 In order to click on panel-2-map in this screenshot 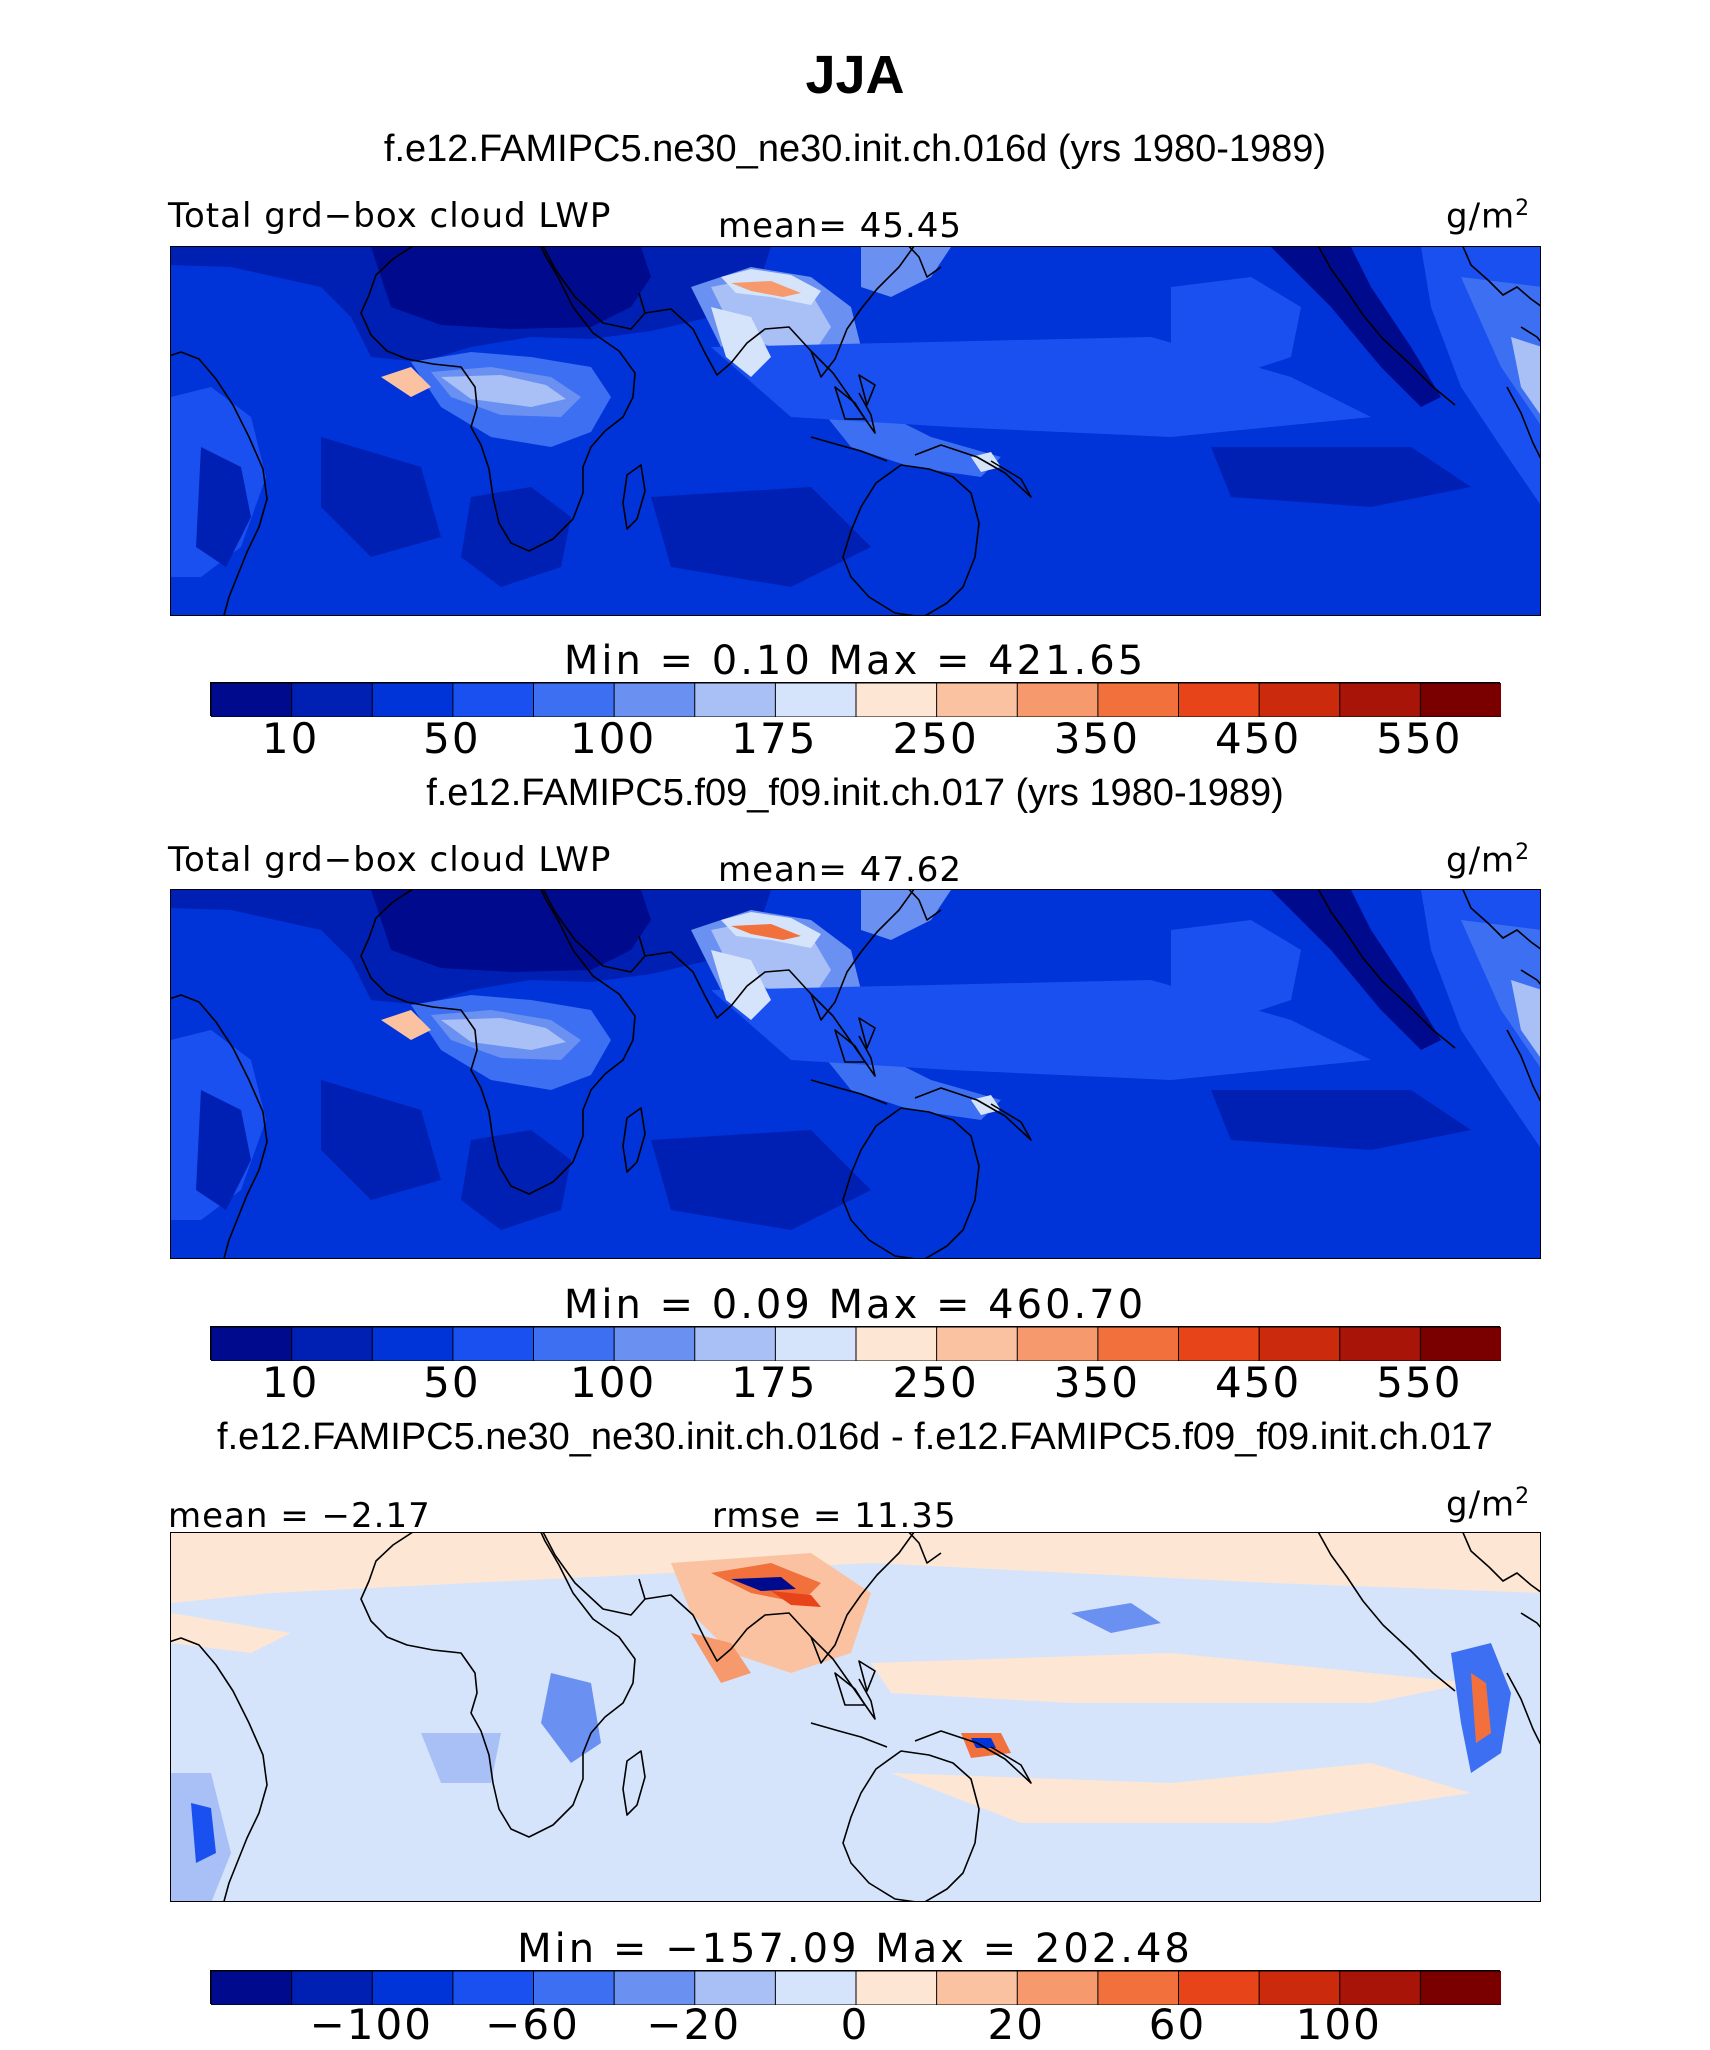, I will do `click(855, 1074)`.